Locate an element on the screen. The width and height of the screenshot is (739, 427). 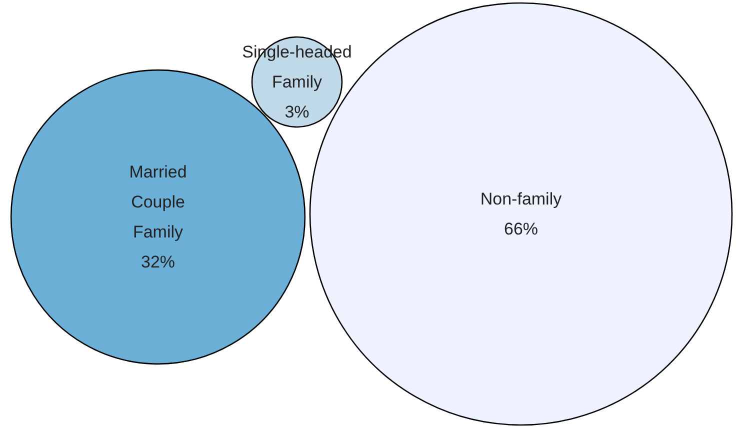
data-label: 66% is located at coordinates (521, 229).